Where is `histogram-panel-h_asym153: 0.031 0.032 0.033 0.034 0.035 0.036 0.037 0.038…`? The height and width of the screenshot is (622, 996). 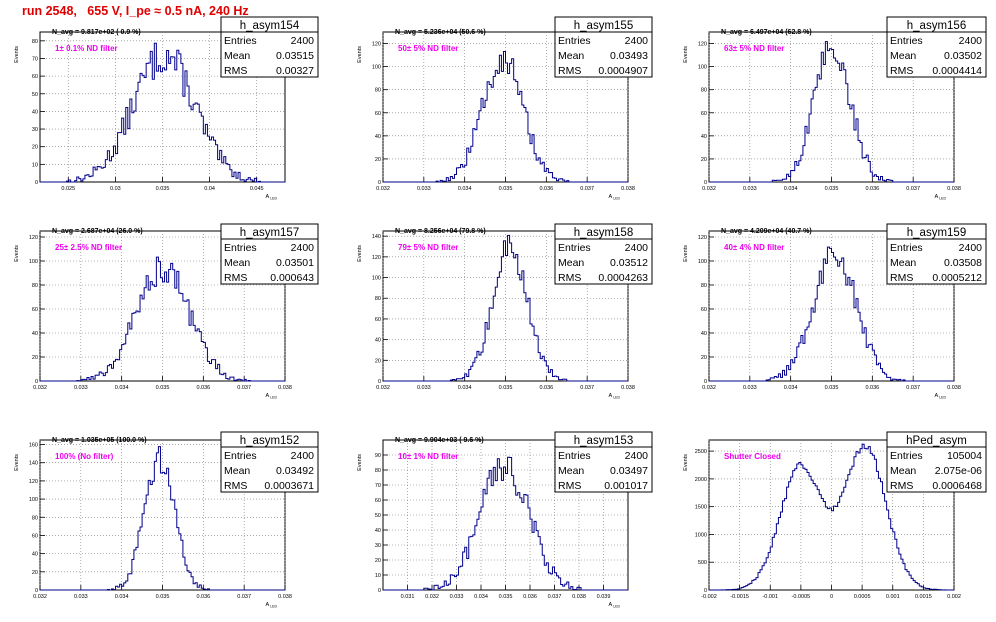
histogram-panel-h_asym153: 0.031 0.032 0.033 0.034 0.035 0.036 0.037 0.038… is located at coordinates (505, 520).